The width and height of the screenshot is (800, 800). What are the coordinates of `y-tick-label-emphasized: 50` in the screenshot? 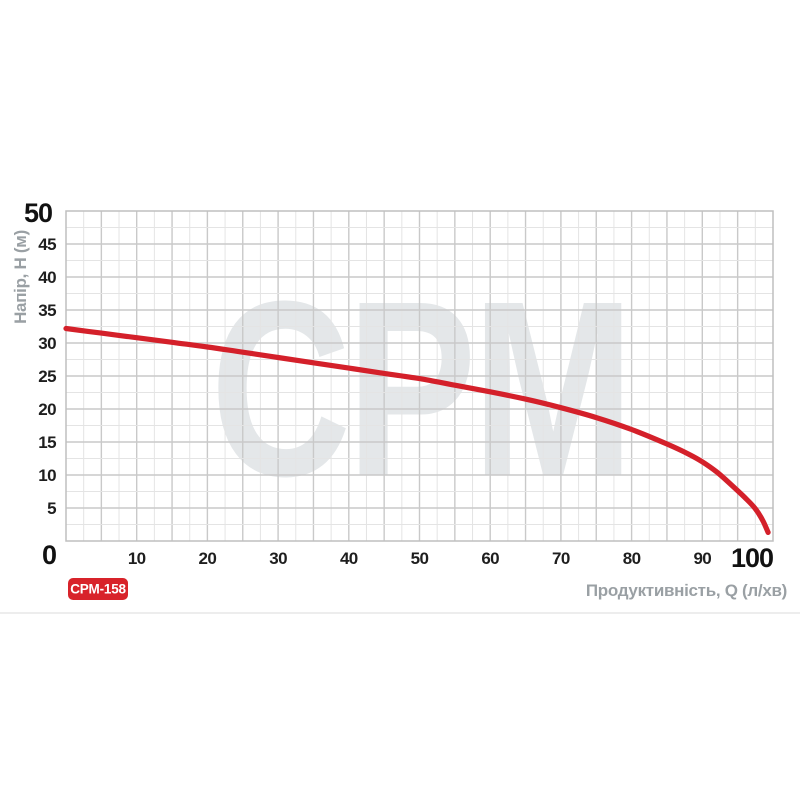 It's located at (38, 213).